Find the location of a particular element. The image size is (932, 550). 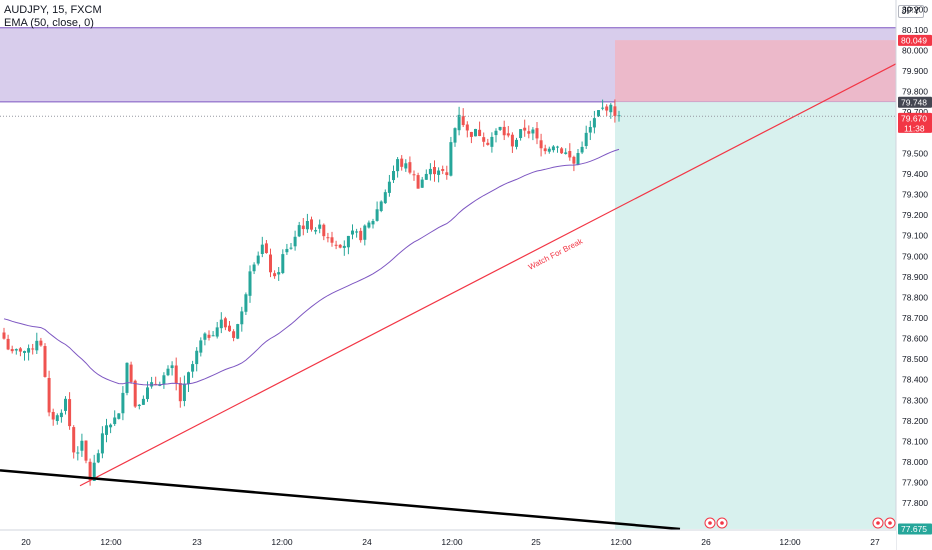

symbol-title: AUDJPY, 15, FXCM is located at coordinates (53, 10).